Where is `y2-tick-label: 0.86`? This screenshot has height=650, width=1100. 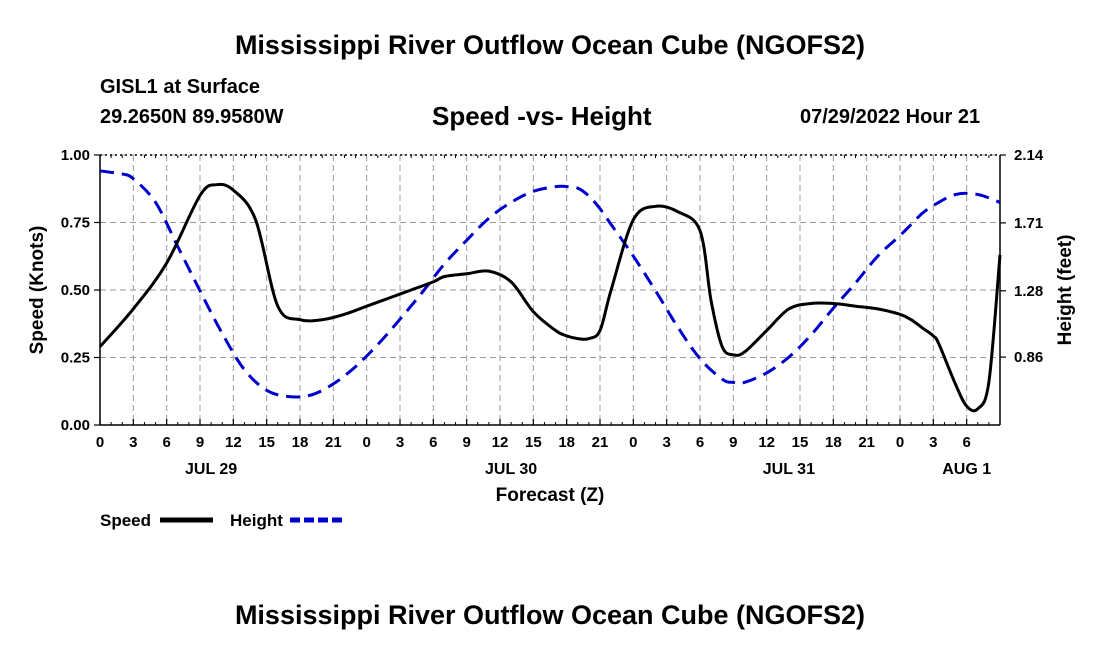 y2-tick-label: 0.86 is located at coordinates (1028, 357).